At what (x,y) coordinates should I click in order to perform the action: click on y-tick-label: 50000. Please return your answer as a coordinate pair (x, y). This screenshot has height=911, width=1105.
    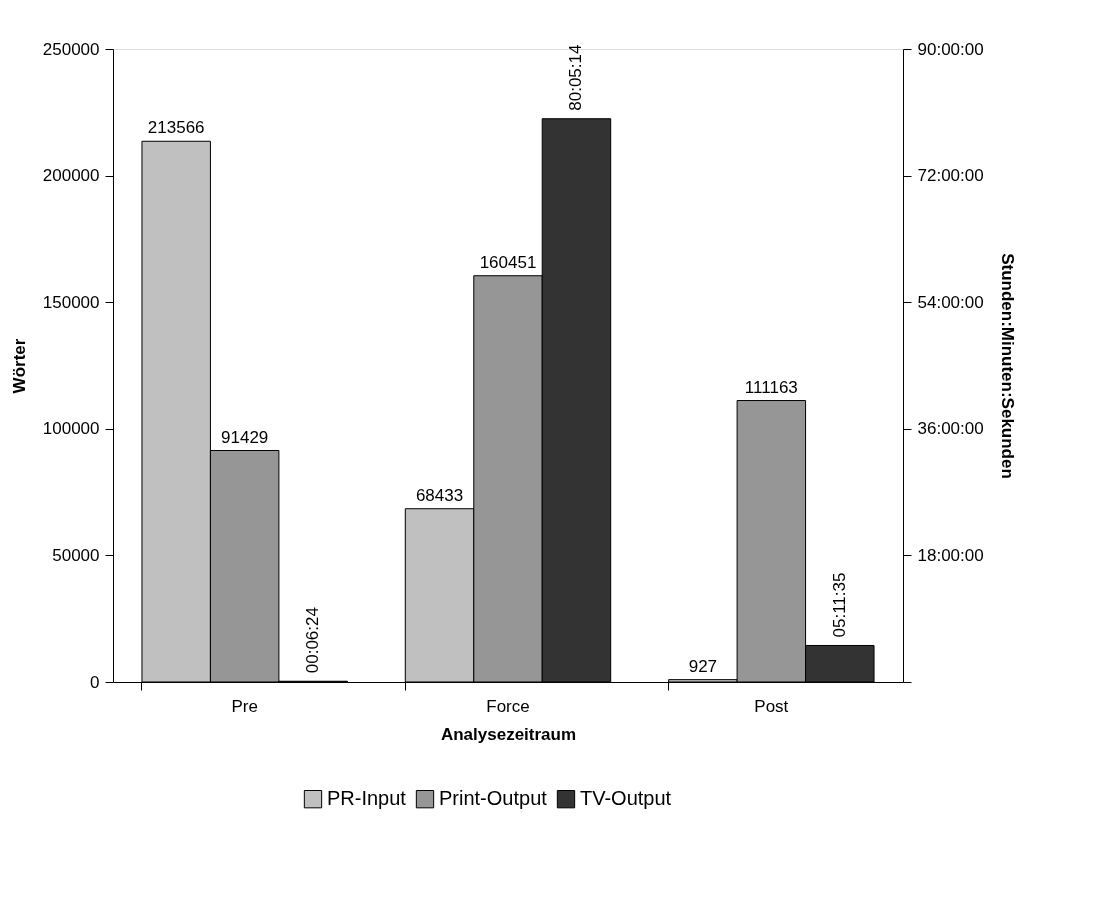
    Looking at the image, I should click on (76, 555).